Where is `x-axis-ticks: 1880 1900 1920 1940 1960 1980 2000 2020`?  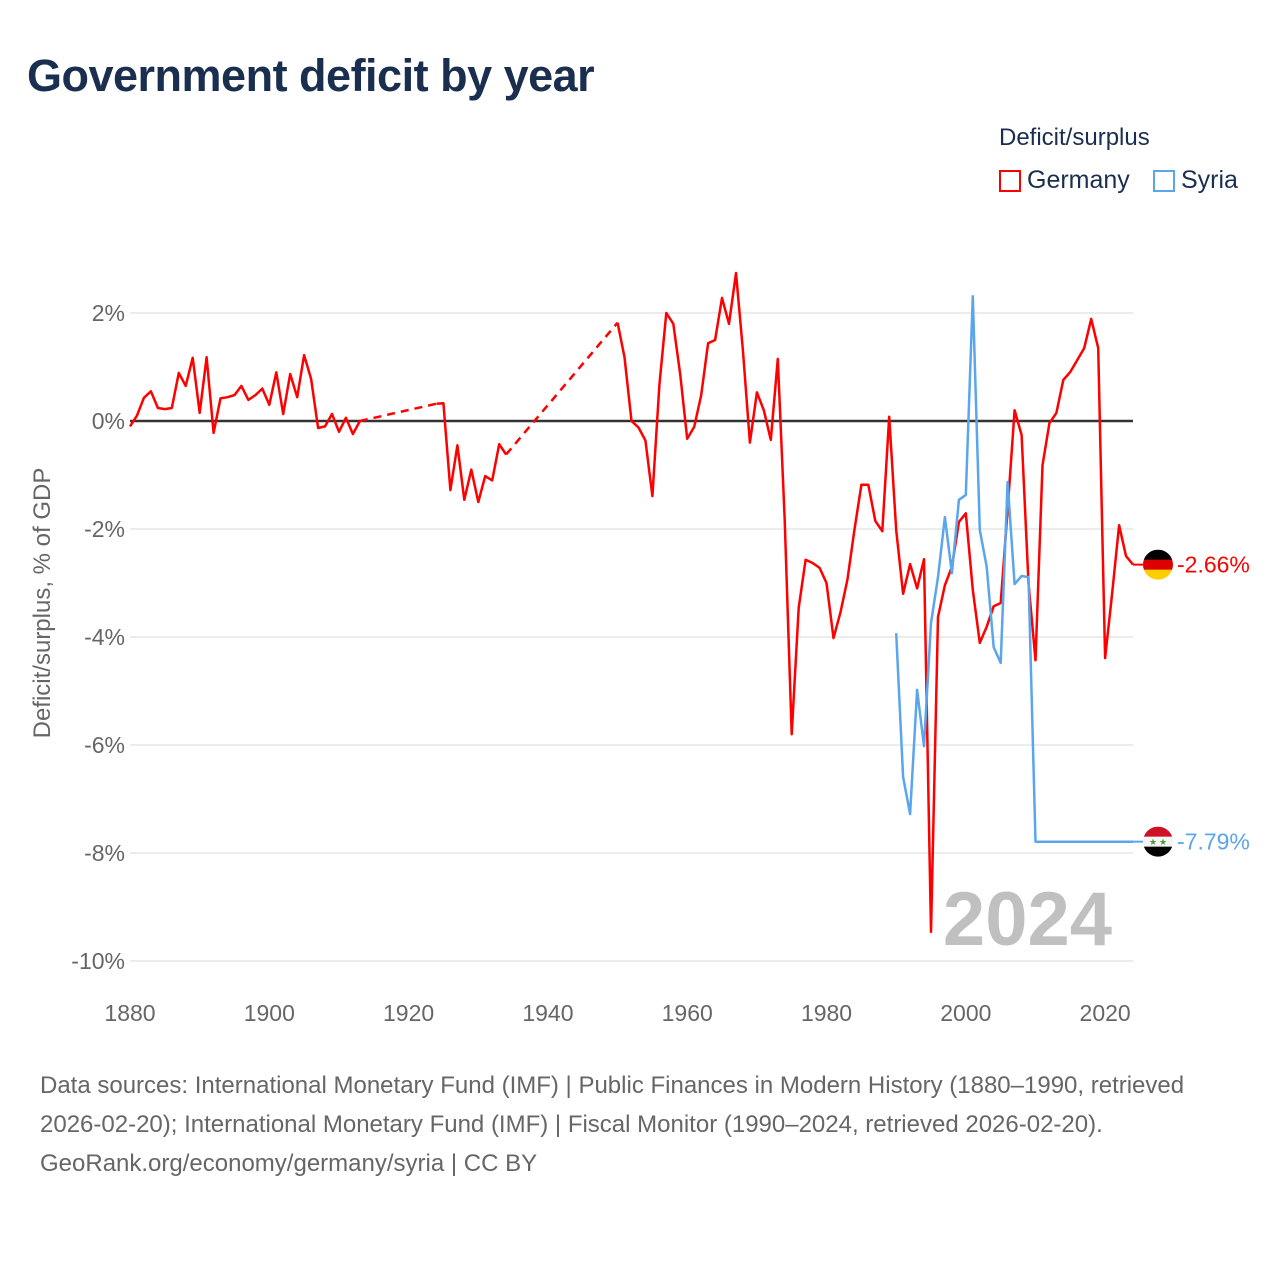 x-axis-ticks: 1880 1900 1920 1940 1960 1980 2000 2020 is located at coordinates (617, 1013).